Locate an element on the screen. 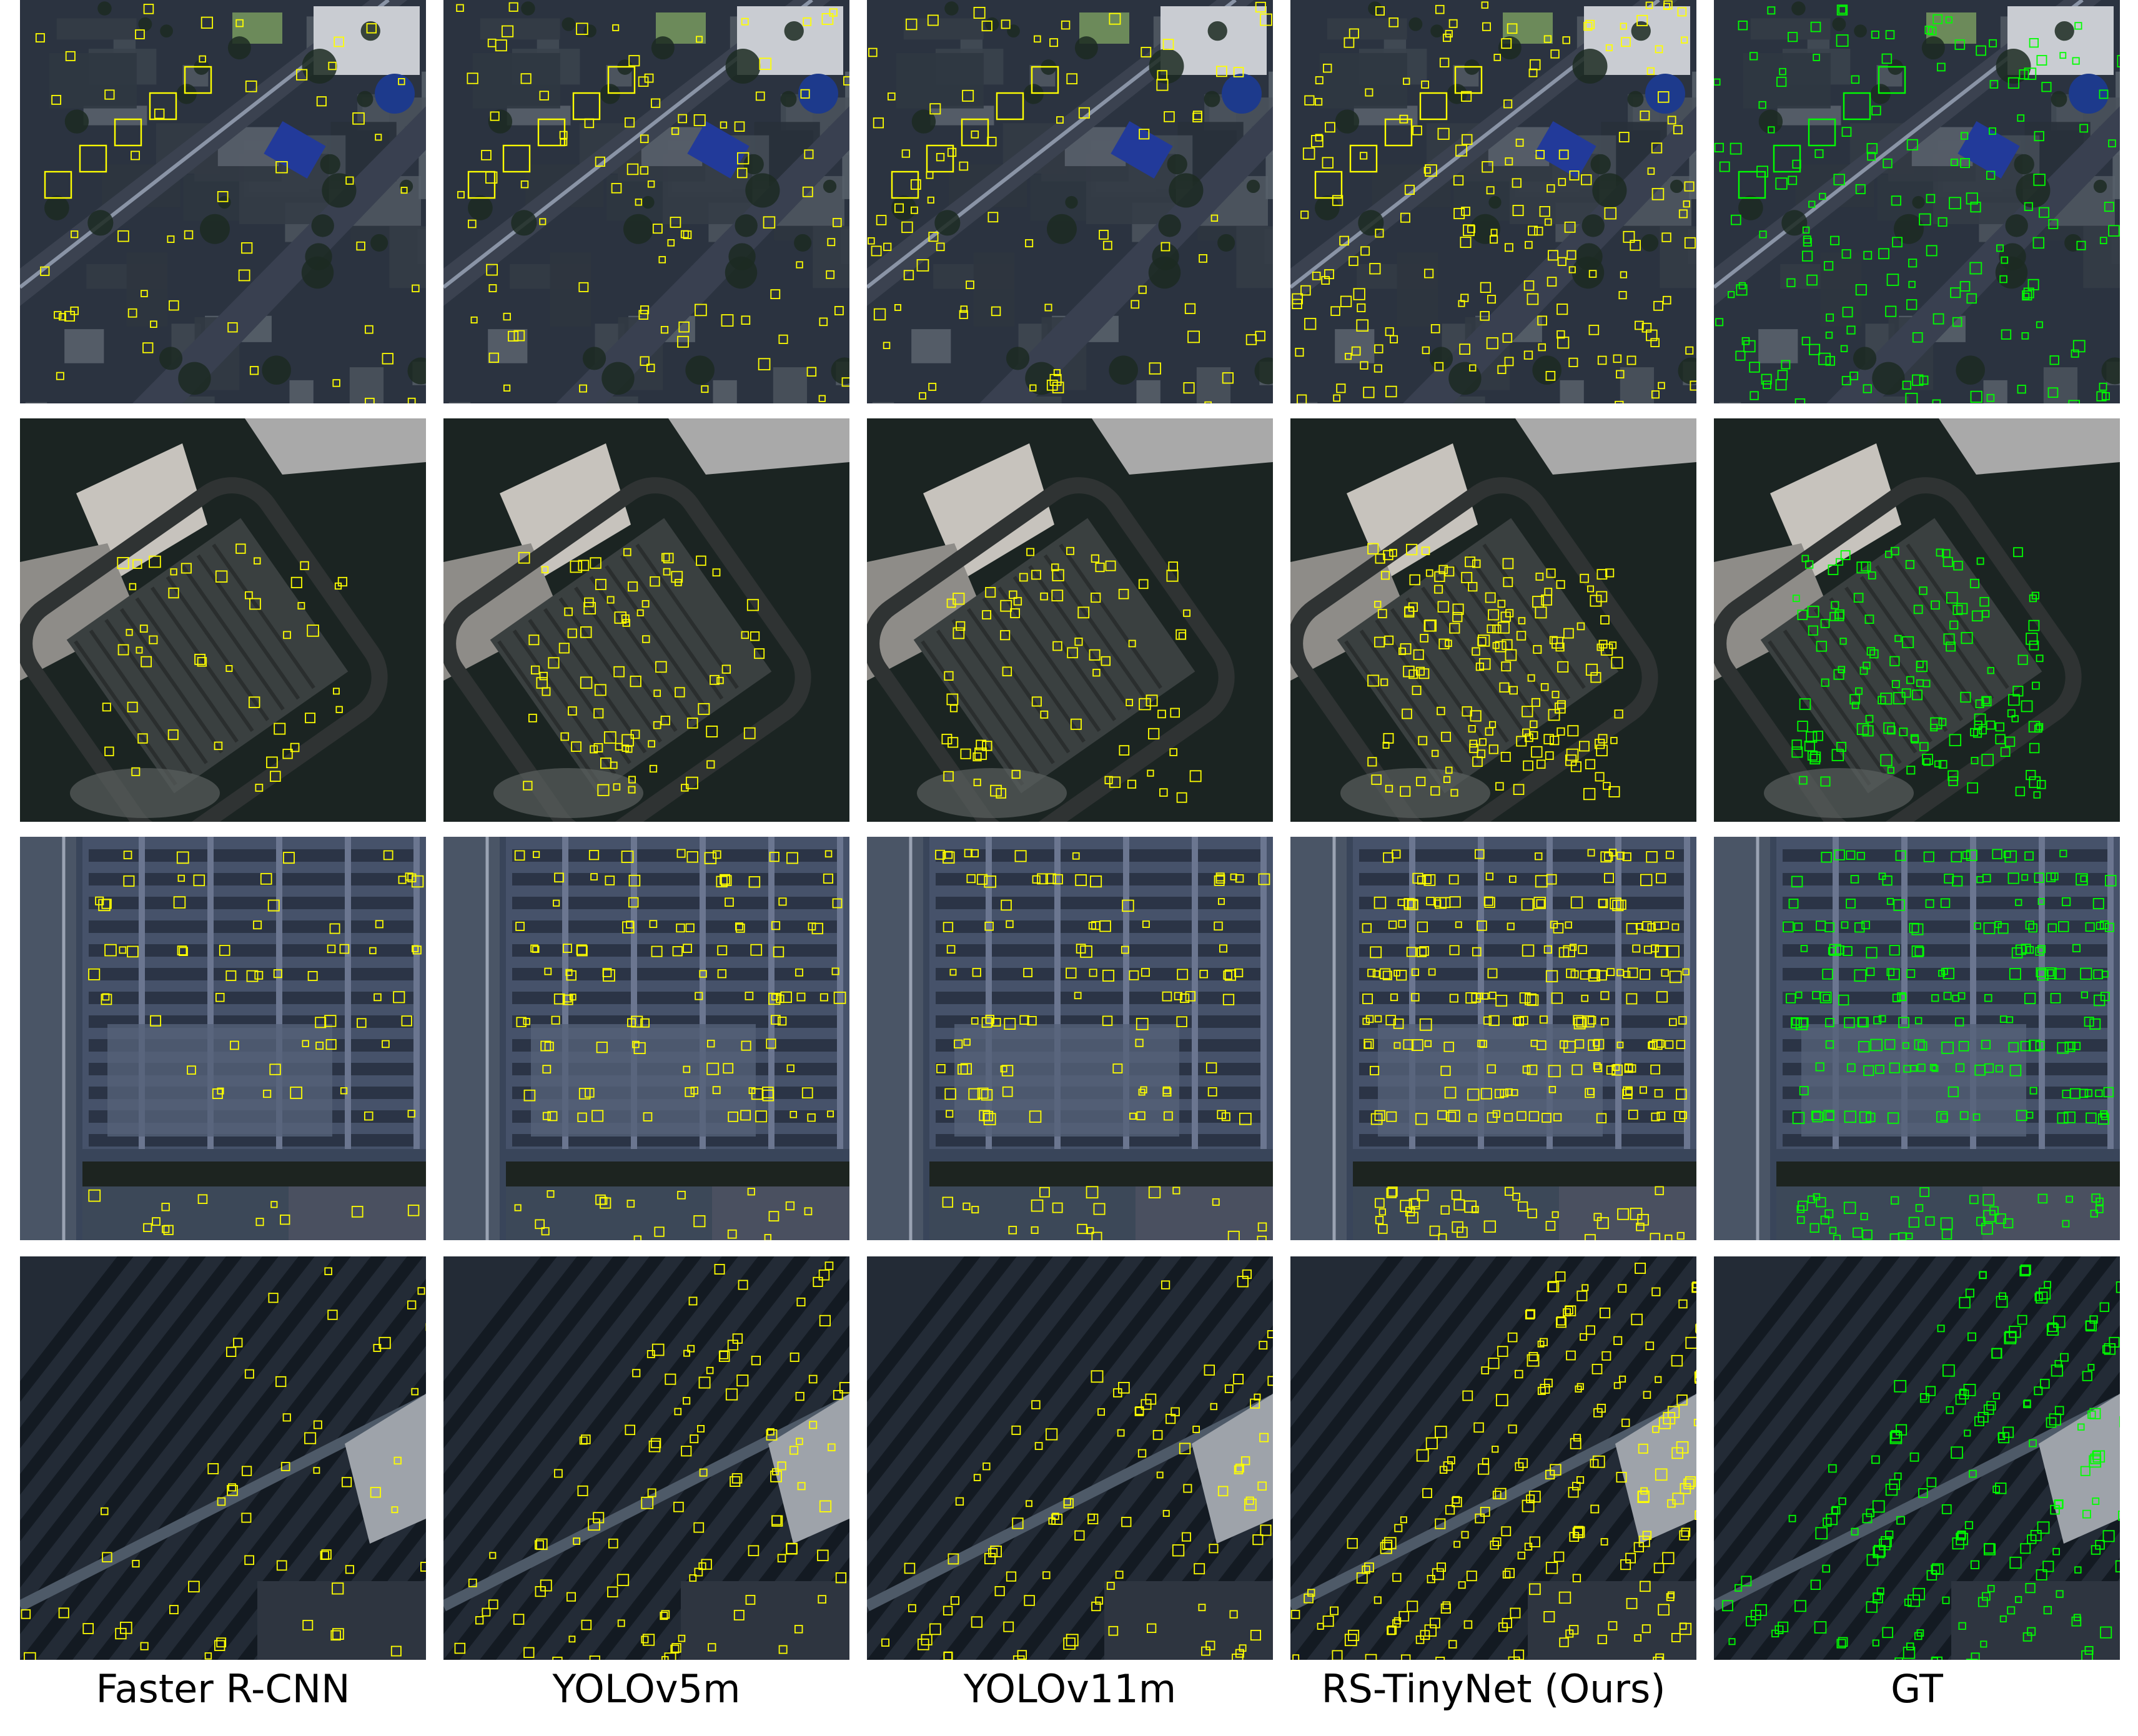 This screenshot has height=1736, width=2138. column-label-1: YOLOv5m is located at coordinates (647, 1689).